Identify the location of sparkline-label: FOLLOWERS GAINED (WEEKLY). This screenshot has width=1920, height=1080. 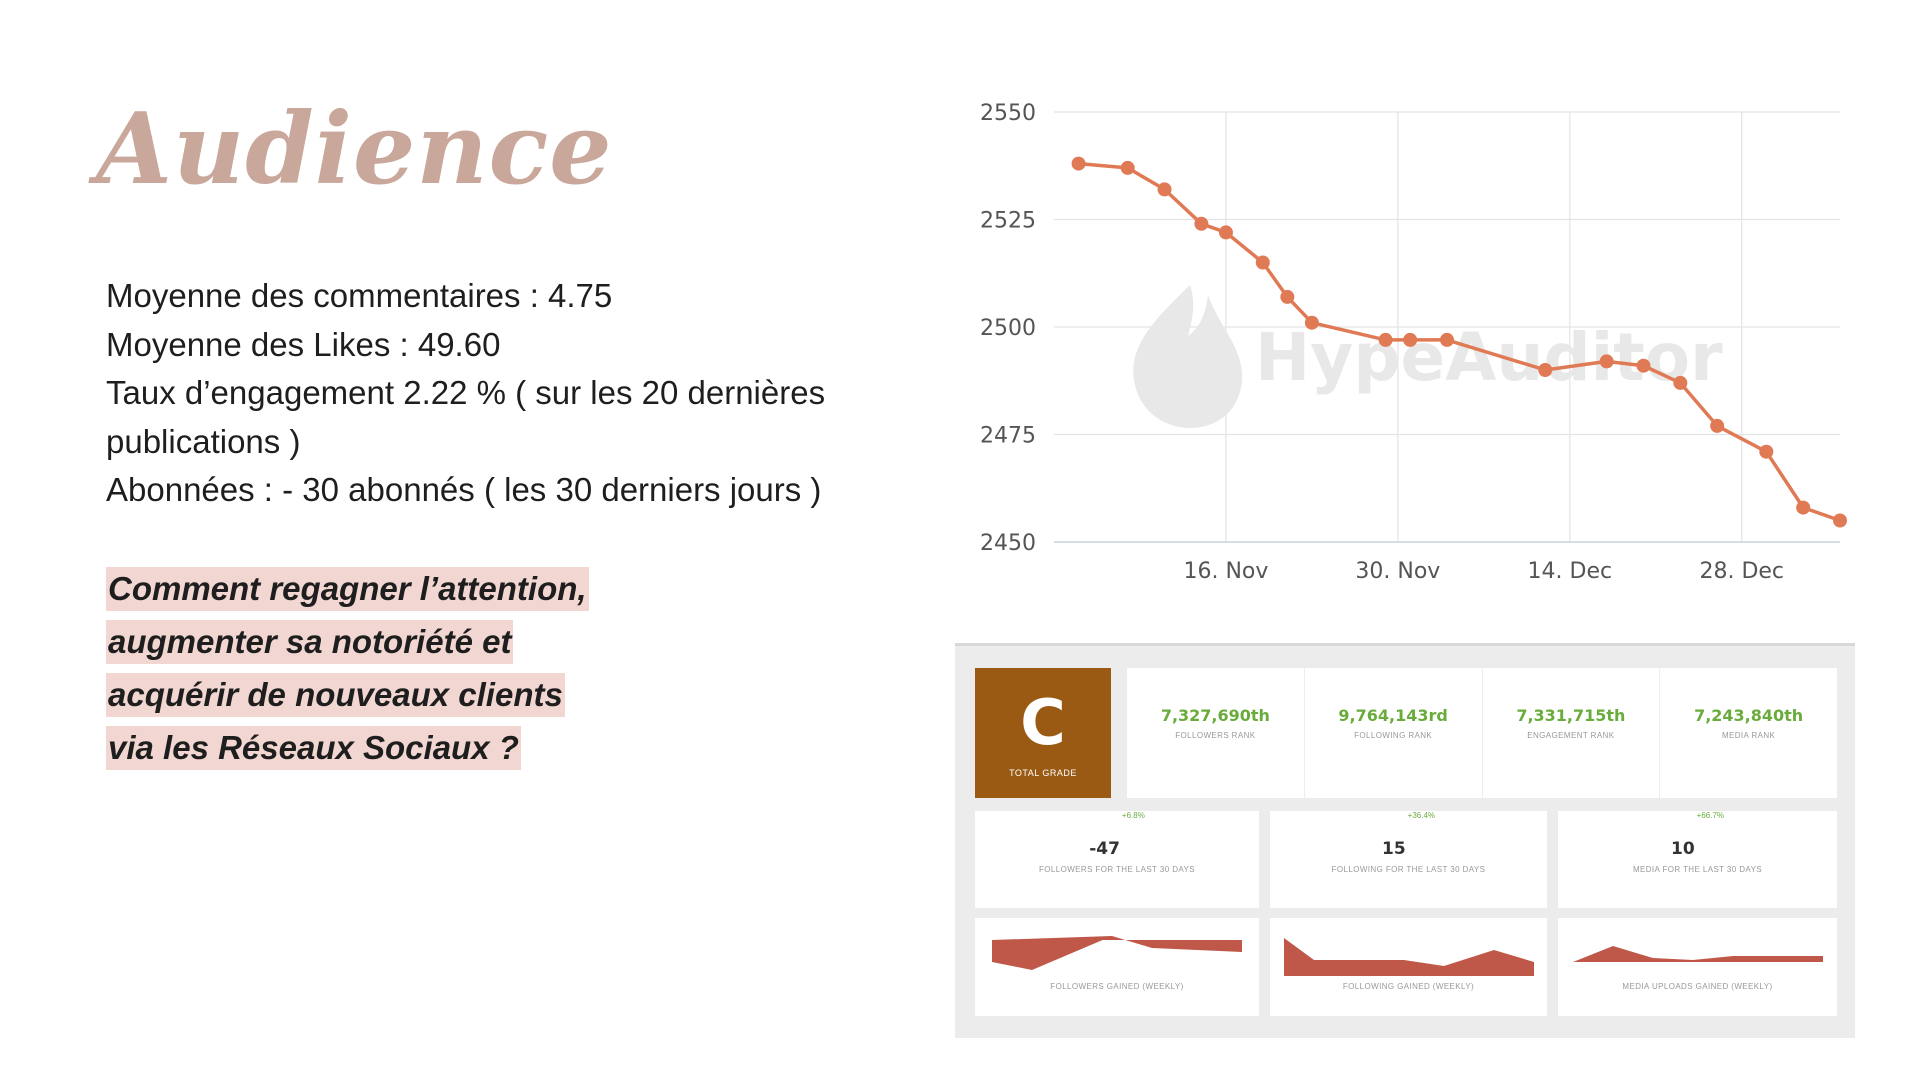
(1117, 986).